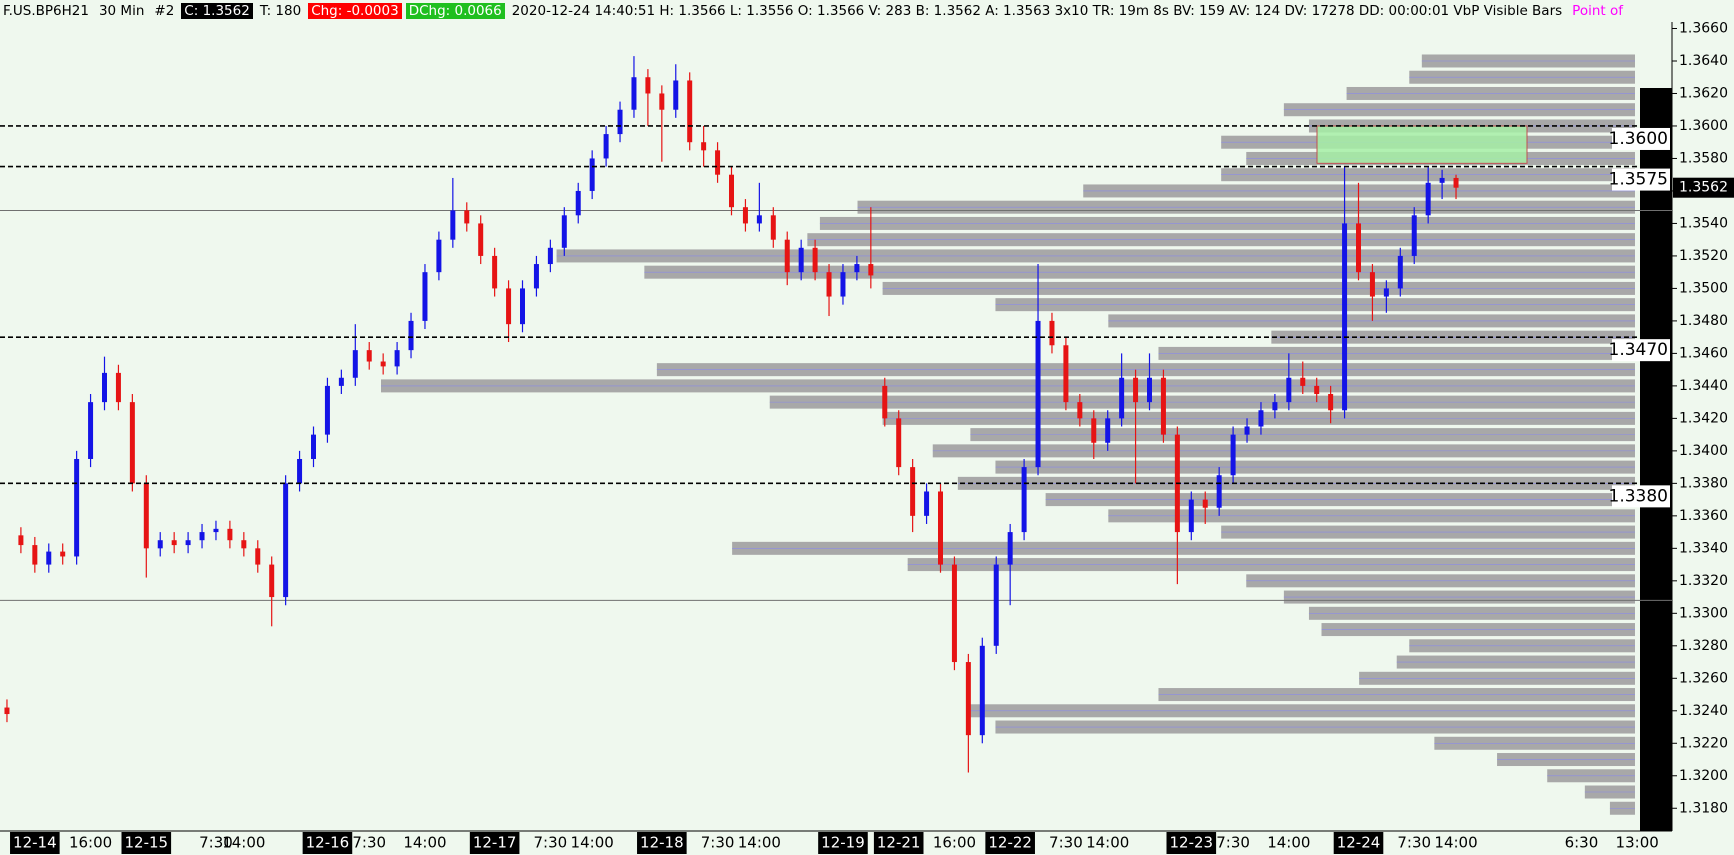 The image size is (1734, 855). What do you see at coordinates (1703, 288) in the screenshot?
I see `y-tick-label: 1.3500` at bounding box center [1703, 288].